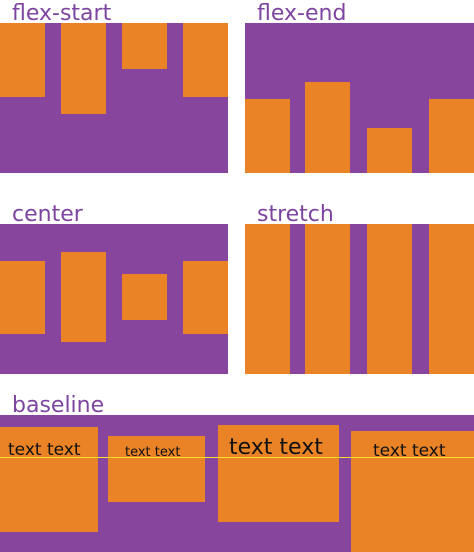  Describe the element at coordinates (302, 13) in the screenshot. I see `flex-end-label: flex-end` at that location.